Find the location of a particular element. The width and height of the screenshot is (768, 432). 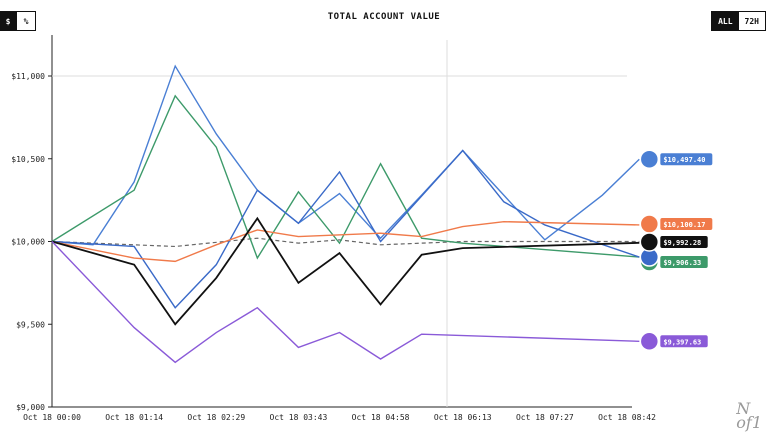

range-72h-button: 72H is located at coordinates (751, 21).